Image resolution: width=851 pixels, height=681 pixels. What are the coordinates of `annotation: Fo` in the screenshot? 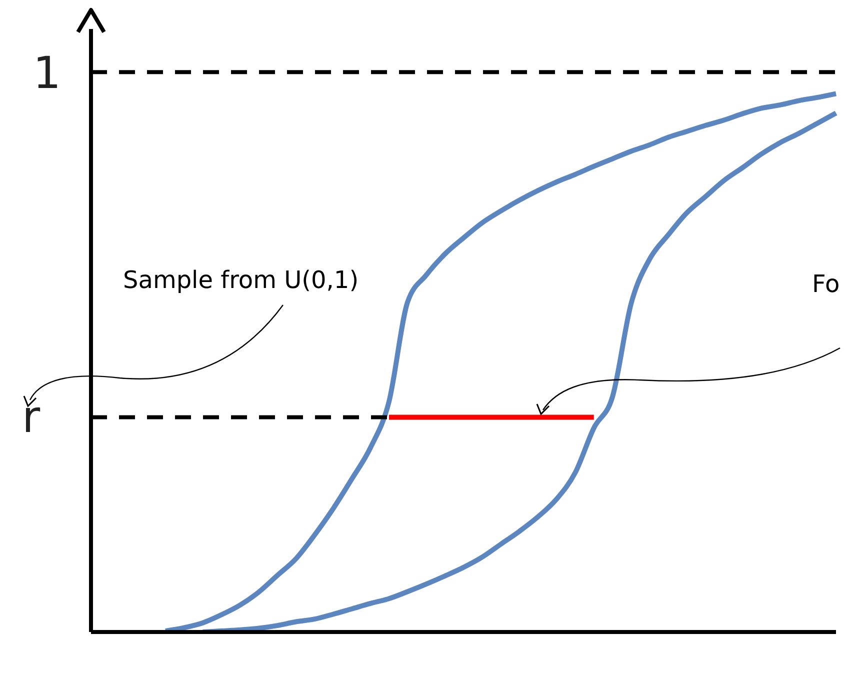 It's located at (826, 284).